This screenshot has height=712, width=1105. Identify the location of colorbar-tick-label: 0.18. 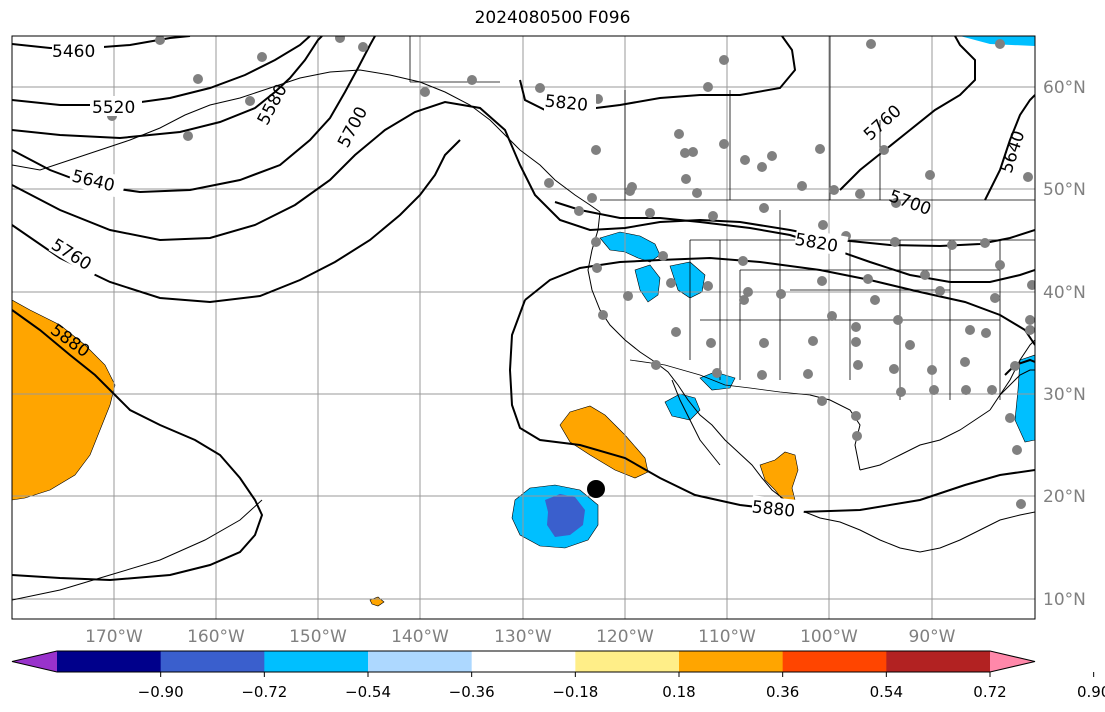
(678, 692).